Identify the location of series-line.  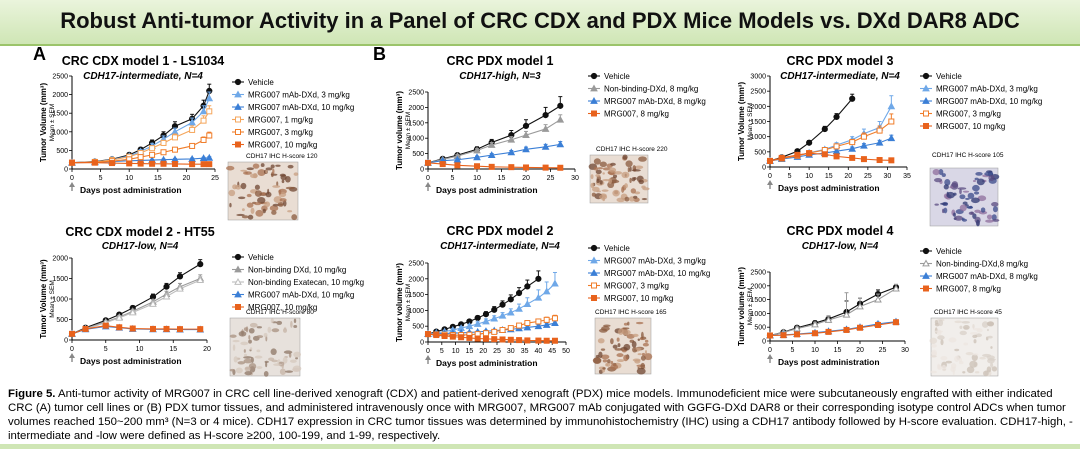
(491, 309).